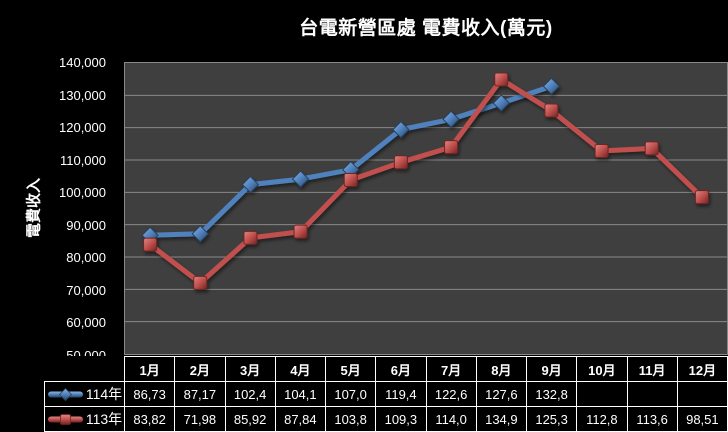  What do you see at coordinates (104, 394) in the screenshot?
I see `series-name-label: 114年` at bounding box center [104, 394].